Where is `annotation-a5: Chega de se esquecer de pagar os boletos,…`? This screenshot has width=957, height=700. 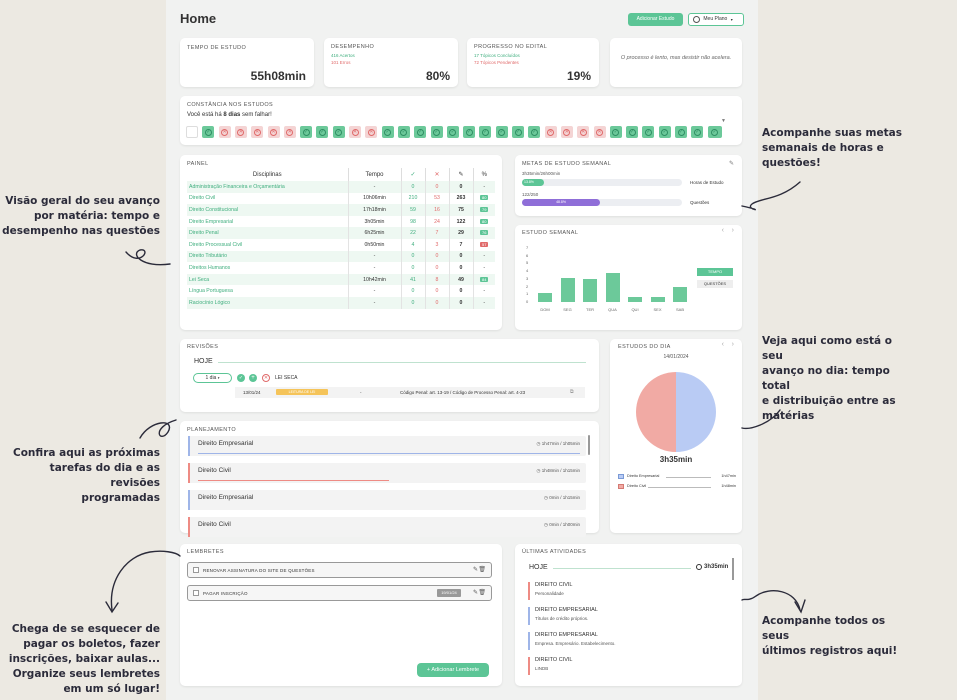
annotation-a5: Chega de se esquecer de pagar os boletos,… is located at coordinates (80, 659).